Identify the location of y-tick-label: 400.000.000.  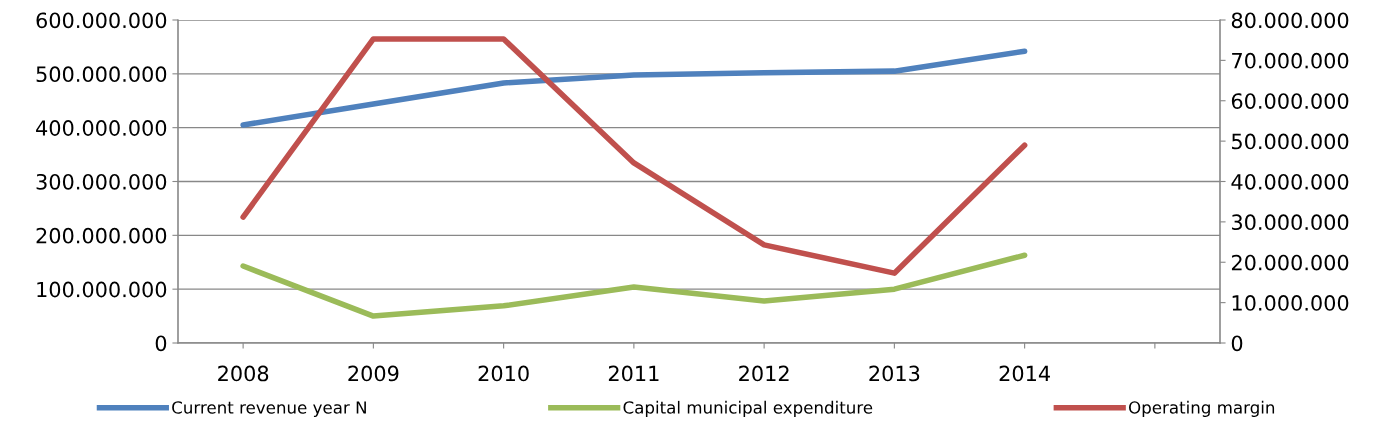
(101, 128).